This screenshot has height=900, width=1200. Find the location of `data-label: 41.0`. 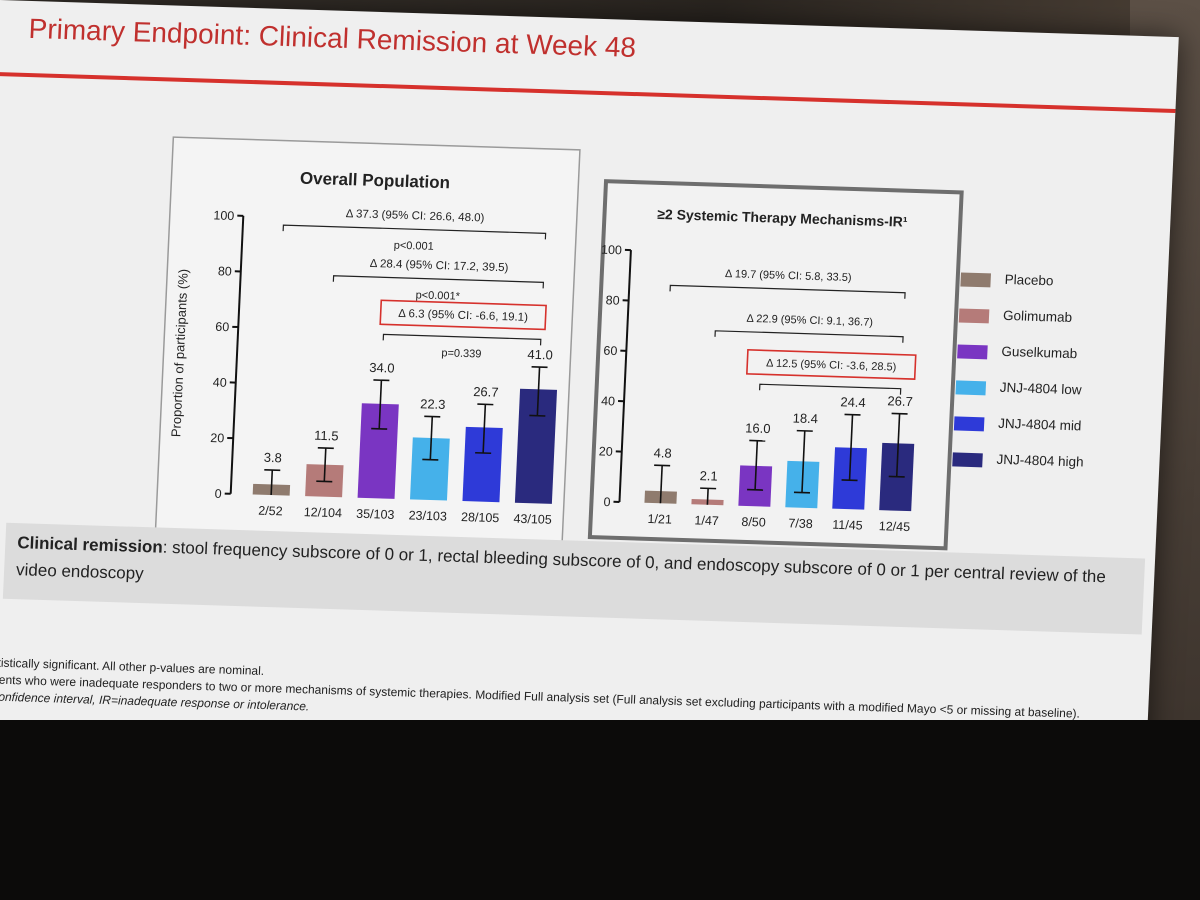

data-label: 41.0 is located at coordinates (540, 355).